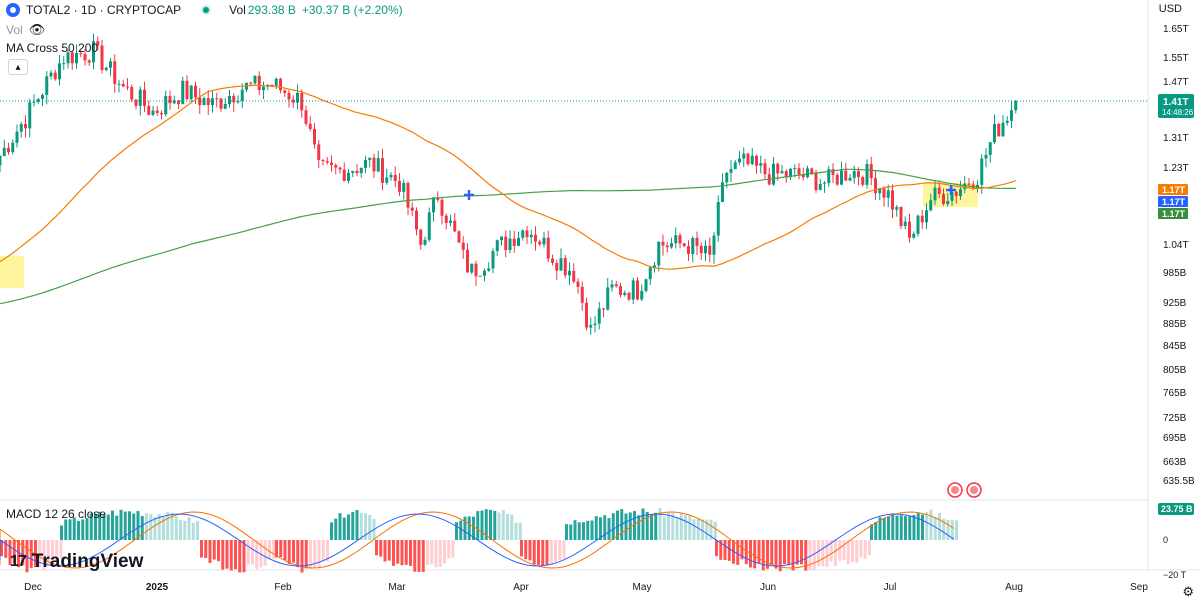 This screenshot has height=601, width=1200. Describe the element at coordinates (37, 29) in the screenshot. I see `eye-off-icon: 👁︎` at that location.